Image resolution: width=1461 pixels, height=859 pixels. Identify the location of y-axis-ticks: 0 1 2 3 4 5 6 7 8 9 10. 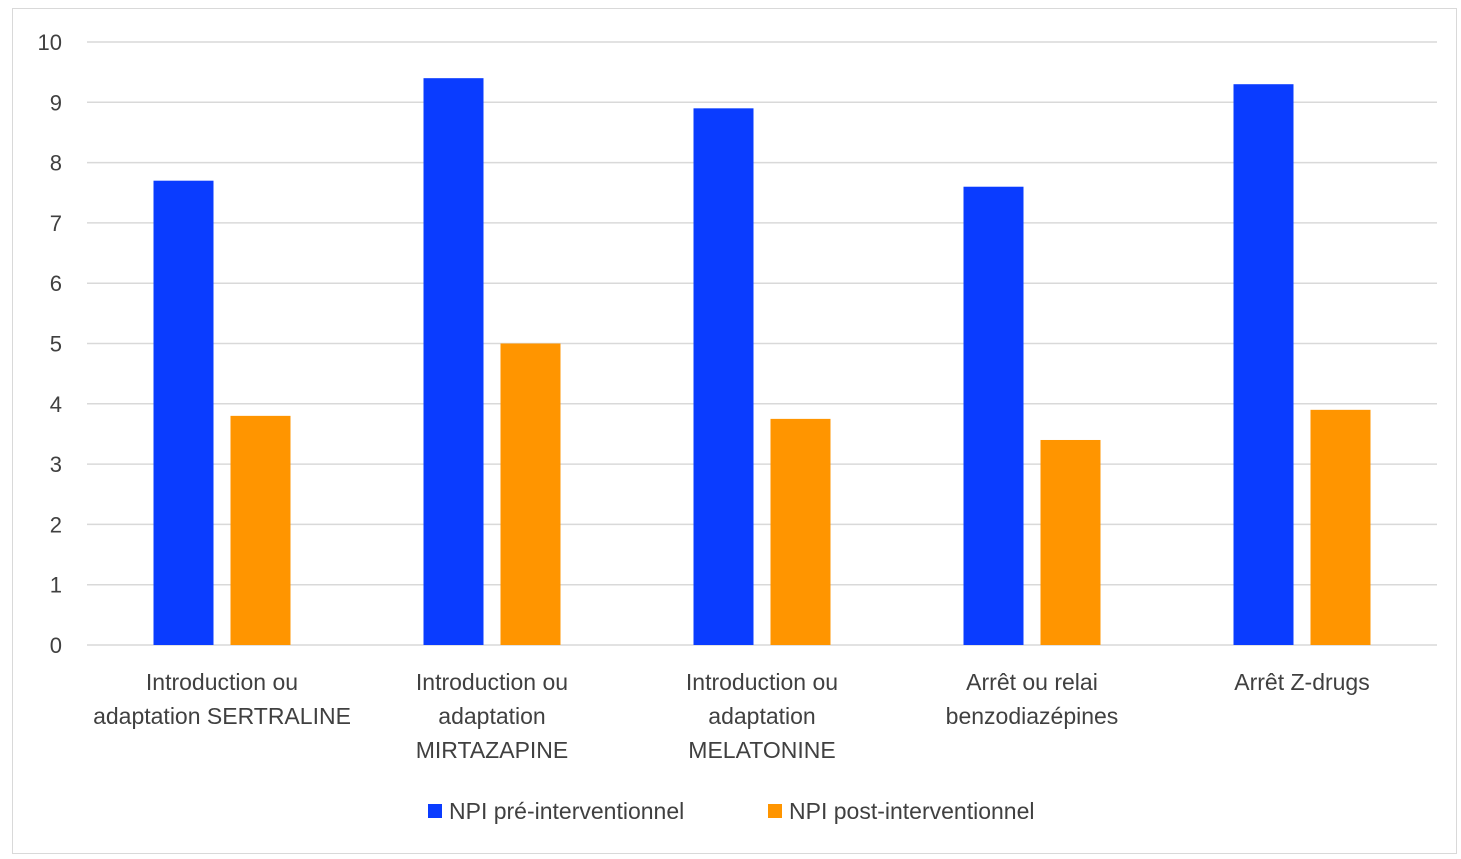
(50, 344).